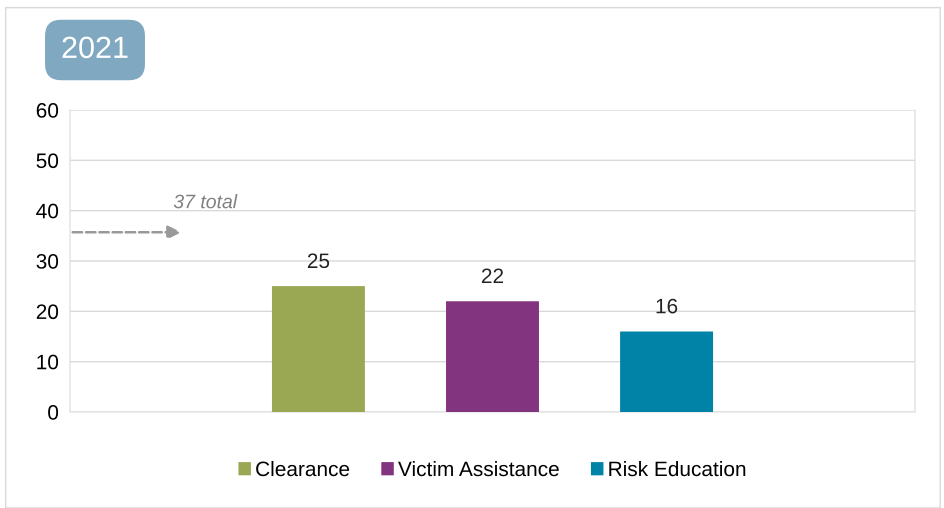  I want to click on legend-label: Risk Education, so click(677, 468).